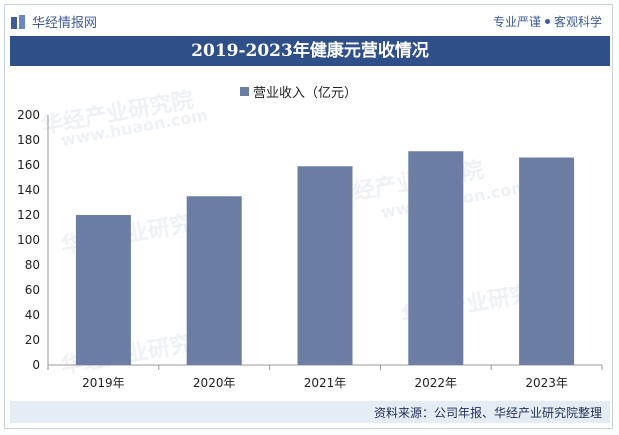  I want to click on slogan-dot-icon, so click(547, 21).